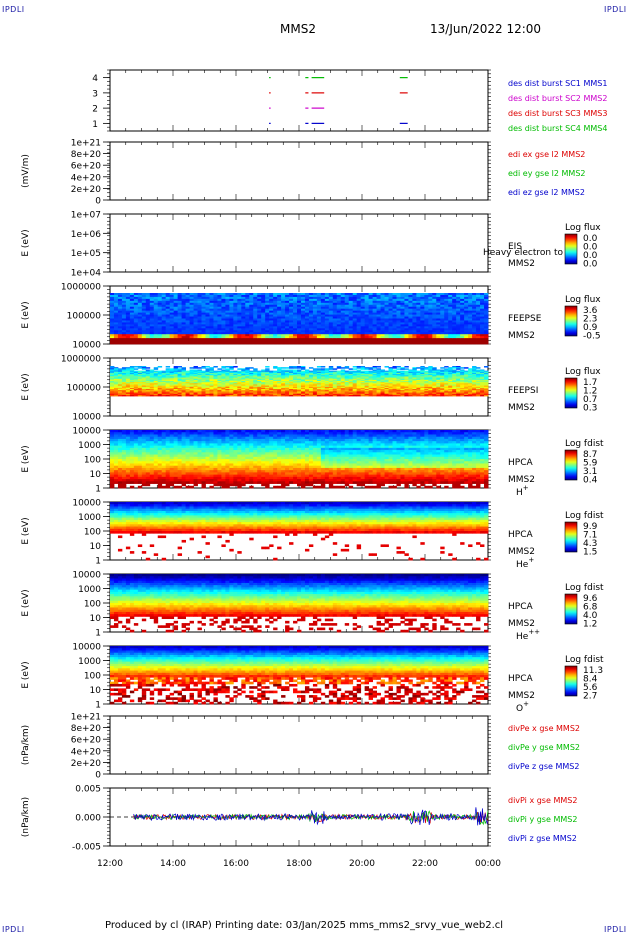 The image size is (630, 934). Describe the element at coordinates (26, 745) in the screenshot. I see `divpe-ylabel: (nPa/km)` at that location.